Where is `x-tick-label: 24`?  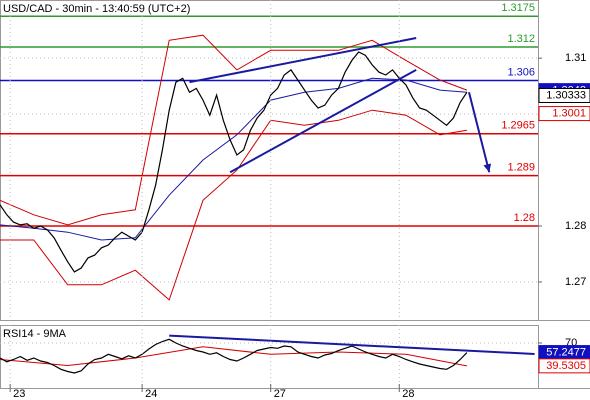 x-tick-label: 24 is located at coordinates (151, 394).